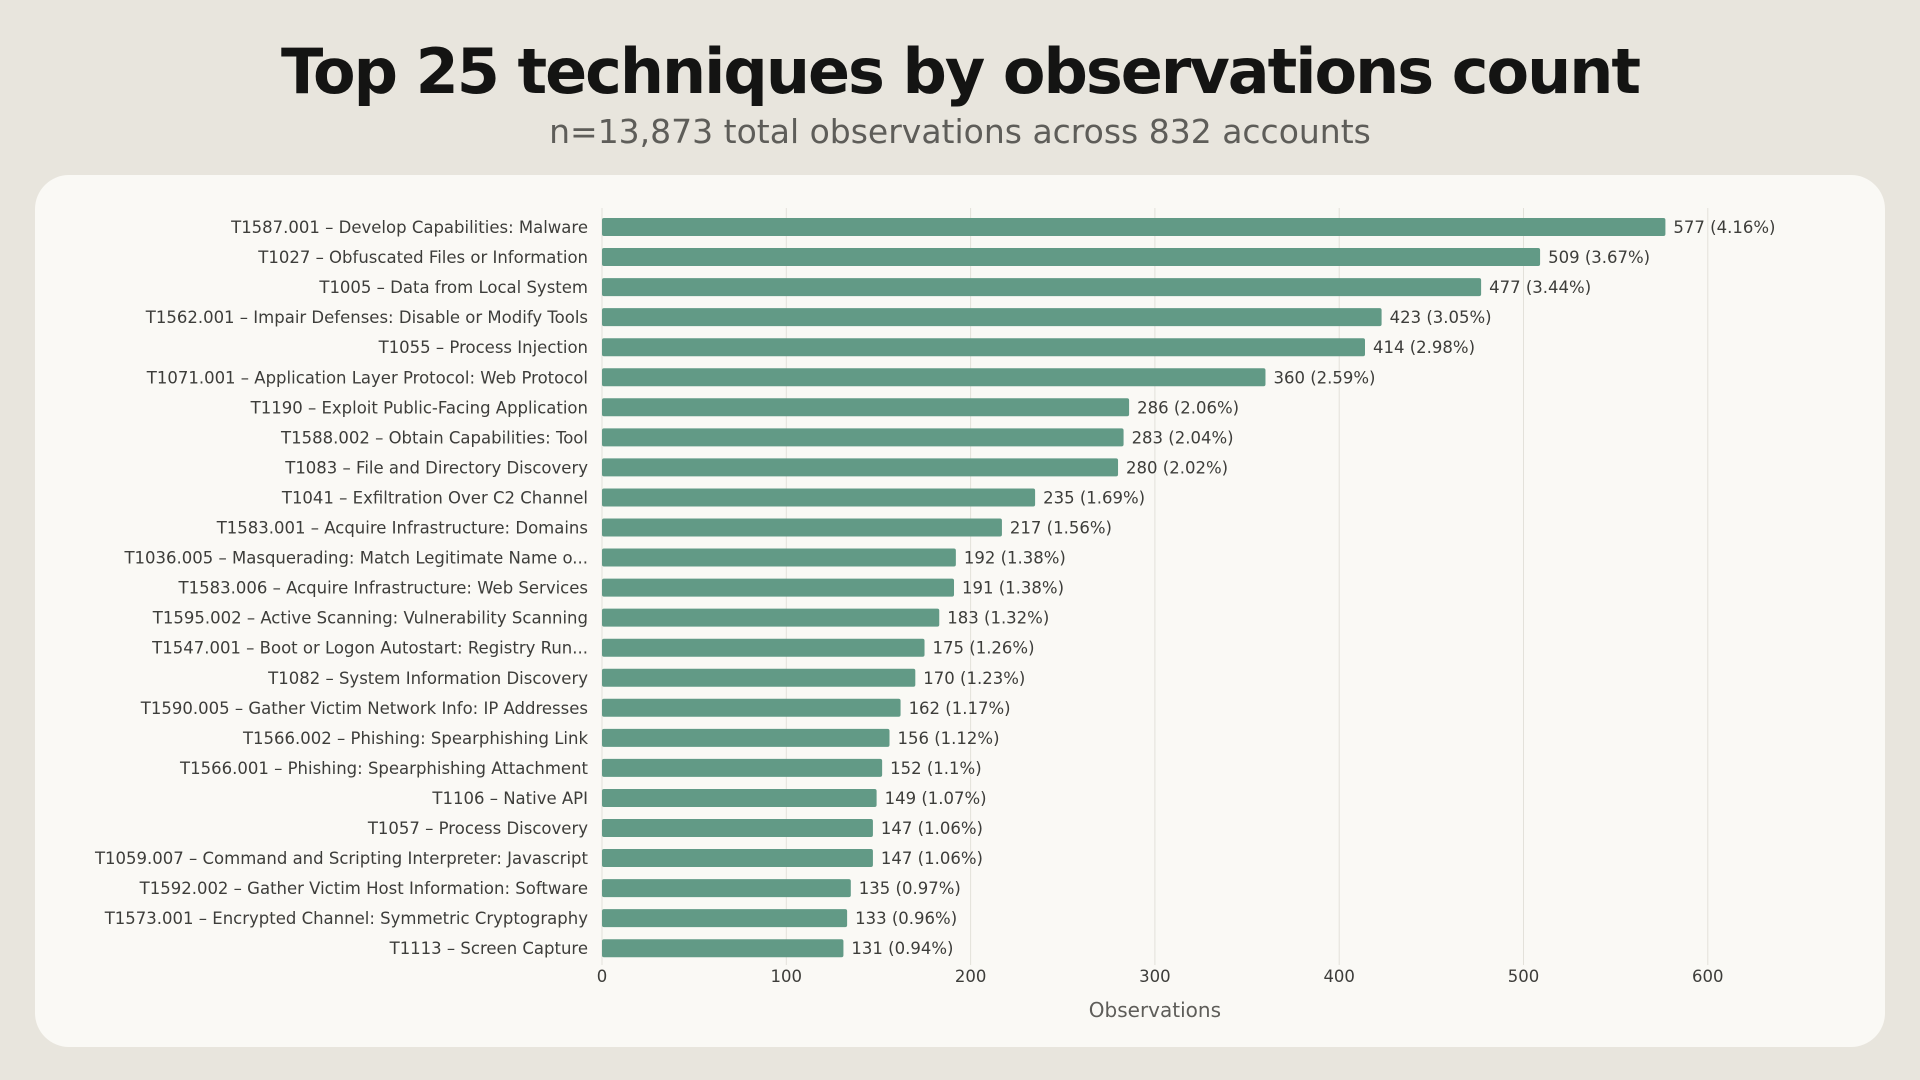 The width and height of the screenshot is (1920, 1080). What do you see at coordinates (434, 437) in the screenshot?
I see `category-label: T1588.002 – Obtain Capabilities: Tool` at bounding box center [434, 437].